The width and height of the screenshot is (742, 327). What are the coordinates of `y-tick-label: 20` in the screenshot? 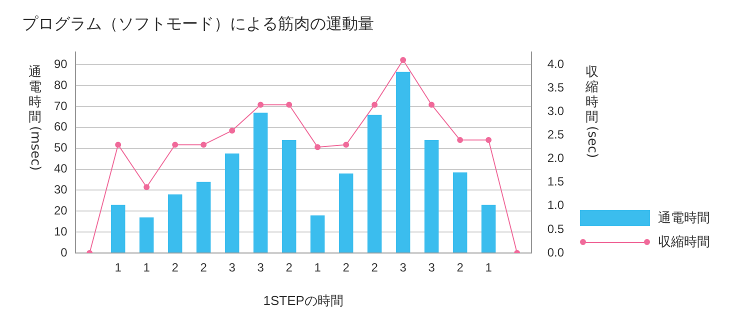 It's located at (61, 210).